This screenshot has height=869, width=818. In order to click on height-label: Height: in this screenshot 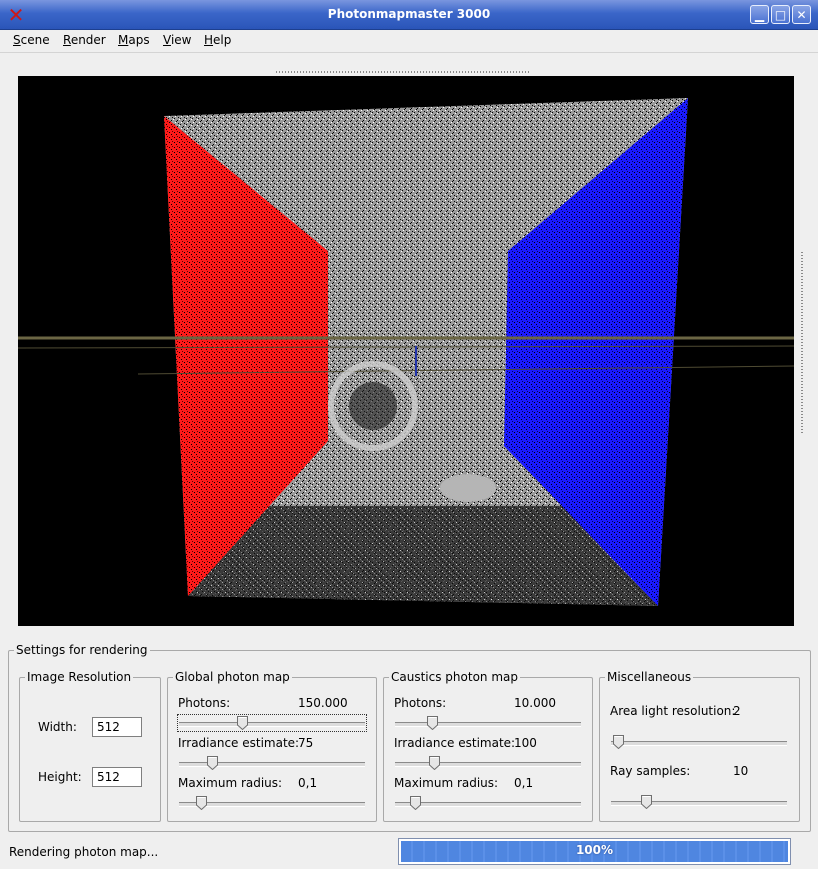, I will do `click(60, 777)`.